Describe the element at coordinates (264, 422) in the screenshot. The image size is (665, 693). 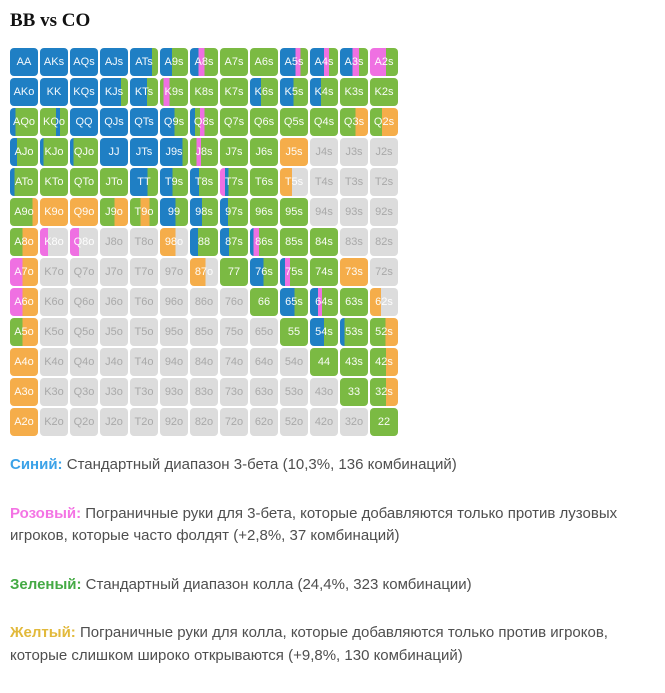
I see `hand-cell-62o: 62o` at that location.